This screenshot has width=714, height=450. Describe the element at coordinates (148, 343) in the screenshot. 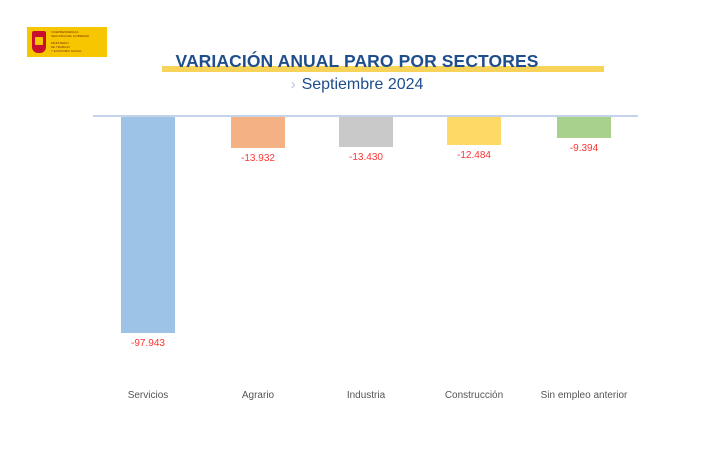

I see `bar-value-label: -97.943` at that location.